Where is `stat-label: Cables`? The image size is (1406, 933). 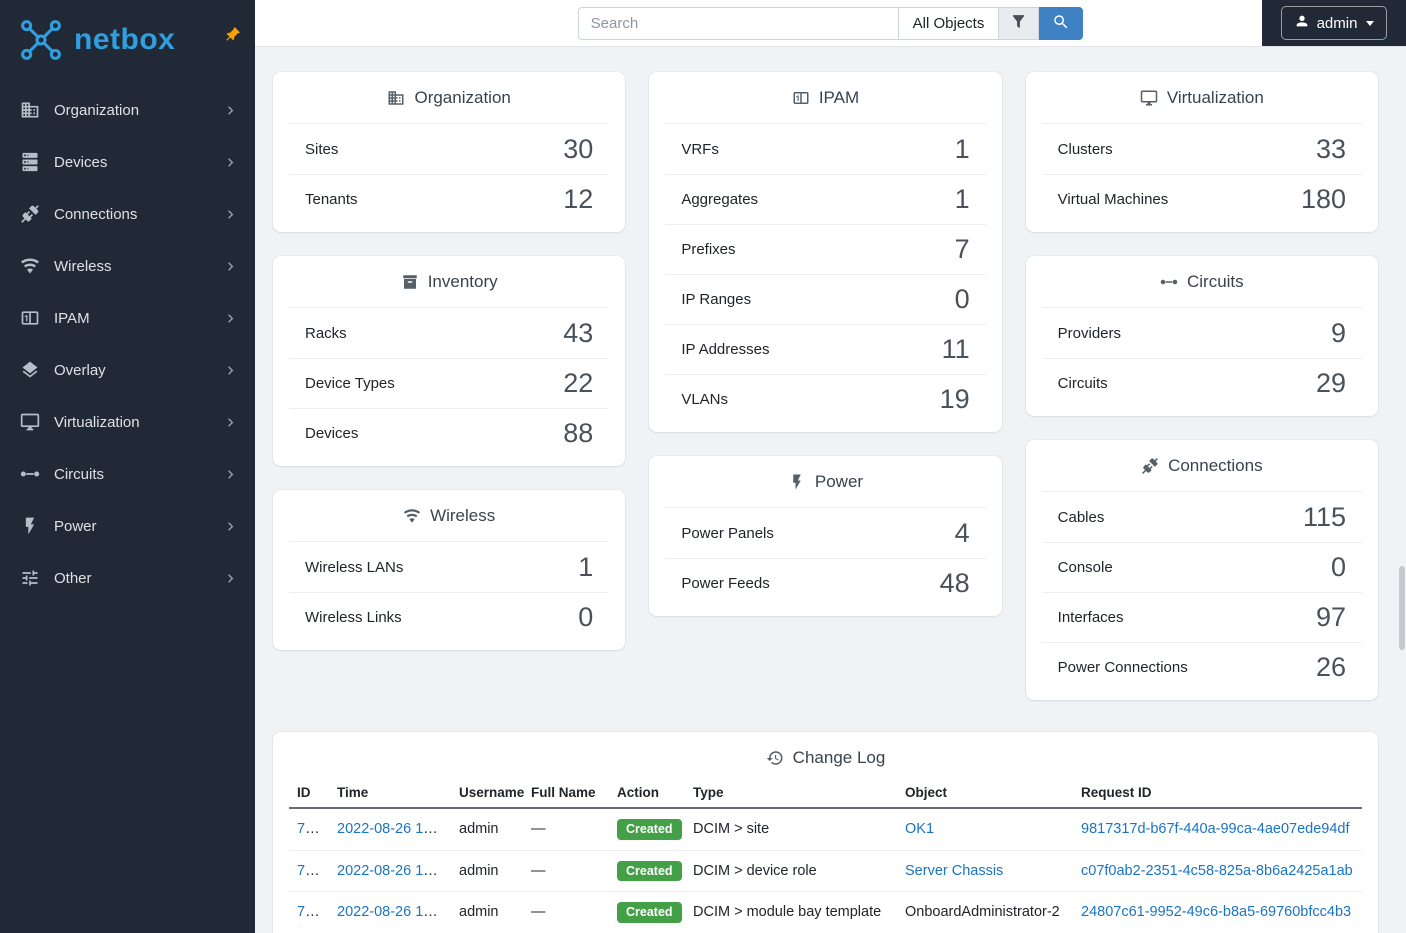 stat-label: Cables is located at coordinates (1081, 517).